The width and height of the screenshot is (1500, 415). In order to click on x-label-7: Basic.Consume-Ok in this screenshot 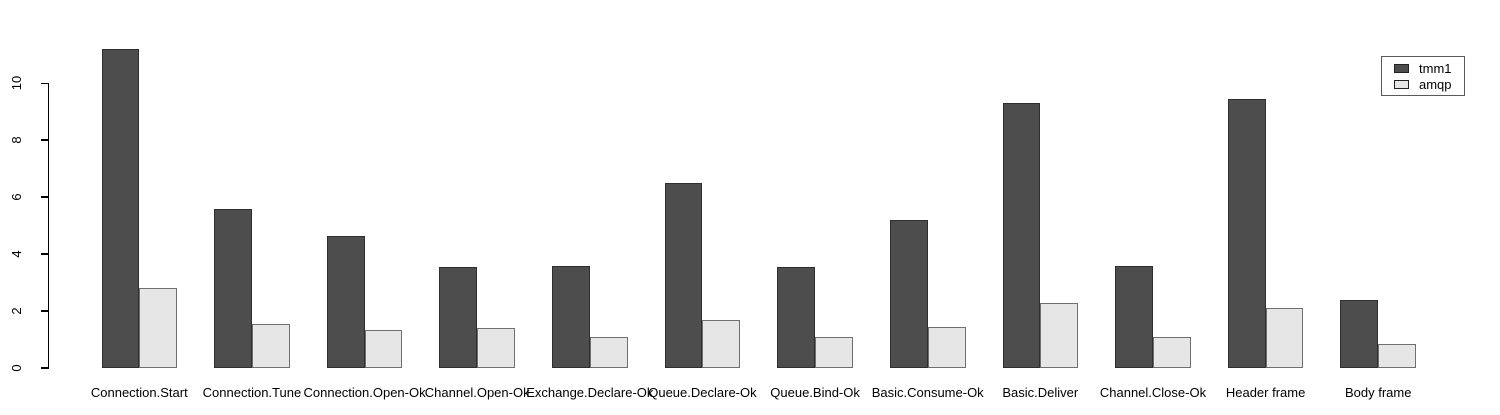, I will do `click(927, 392)`.